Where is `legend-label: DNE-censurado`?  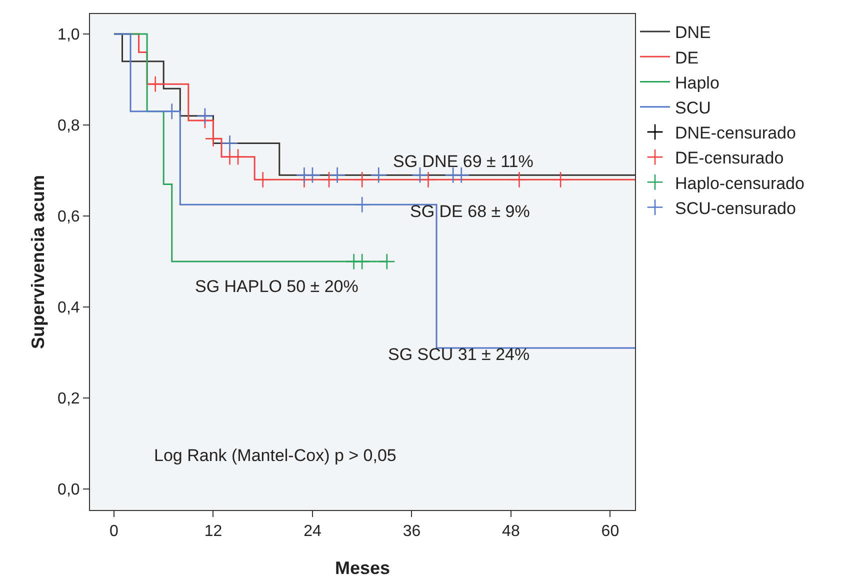
legend-label: DNE-censurado is located at coordinates (735, 133).